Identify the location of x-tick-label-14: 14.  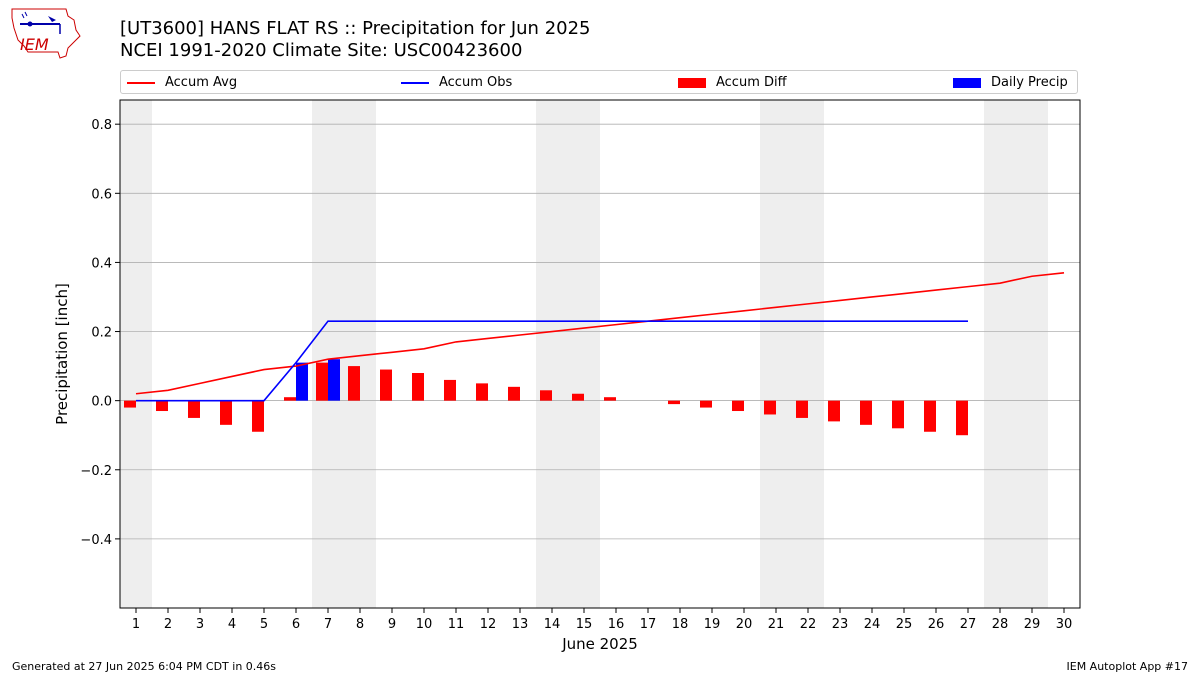
(552, 624).